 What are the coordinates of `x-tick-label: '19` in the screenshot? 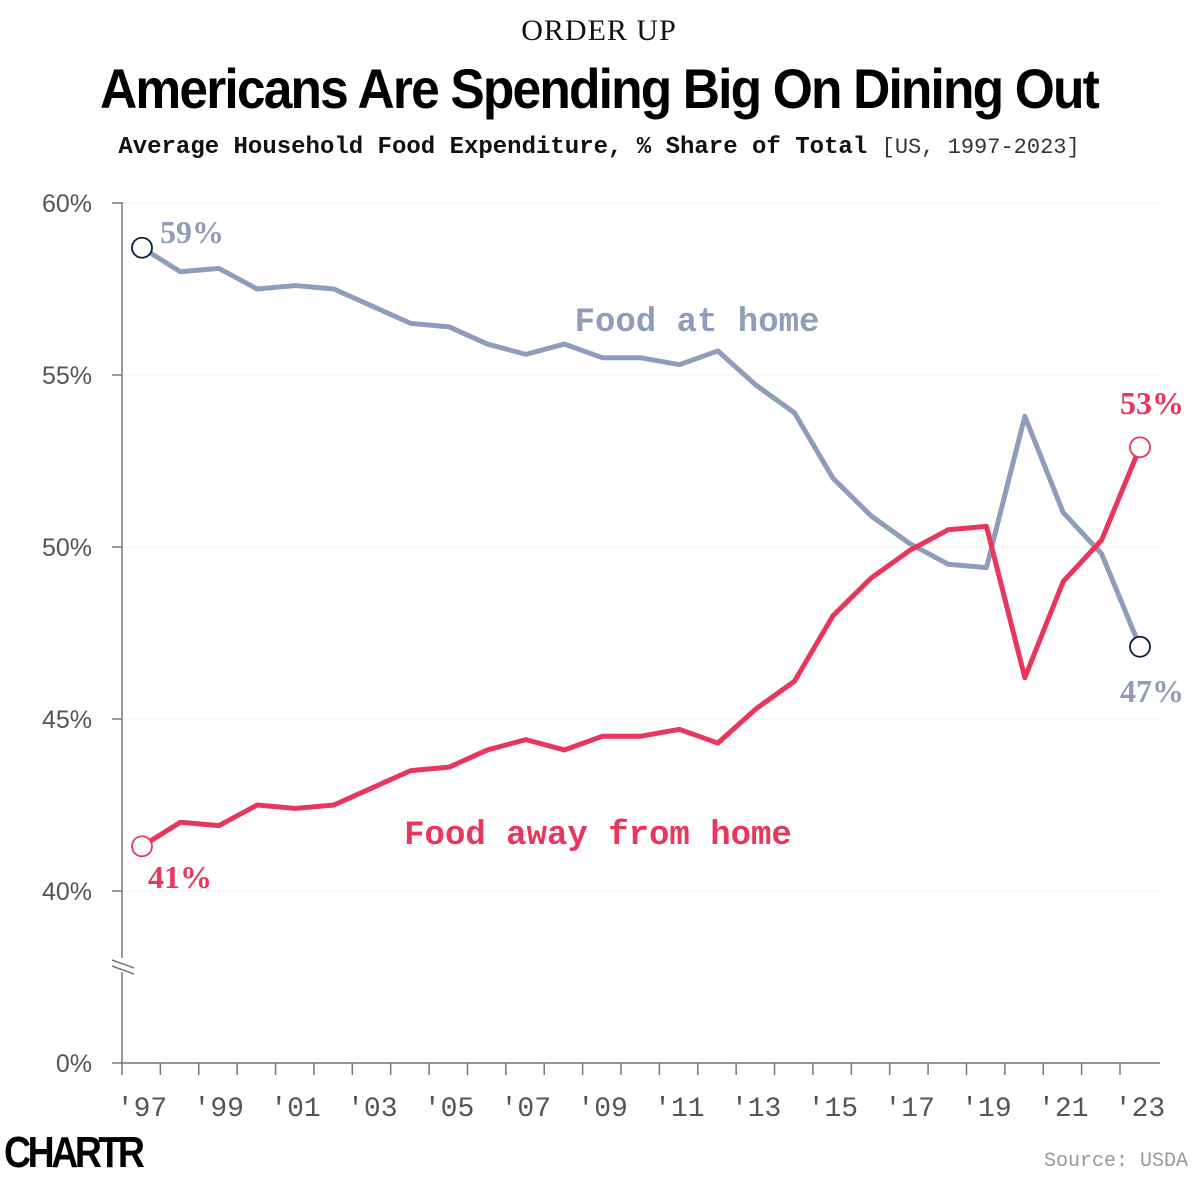 It's located at (986, 1109).